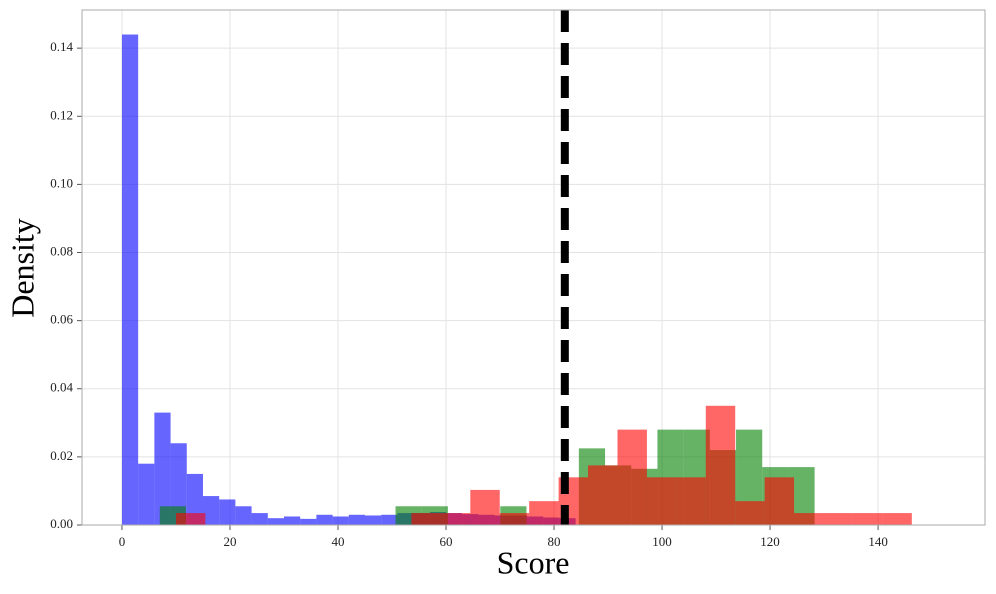 The image size is (996, 594). Describe the element at coordinates (61, 114) in the screenshot. I see `y-tick-label: 0.12` at that location.